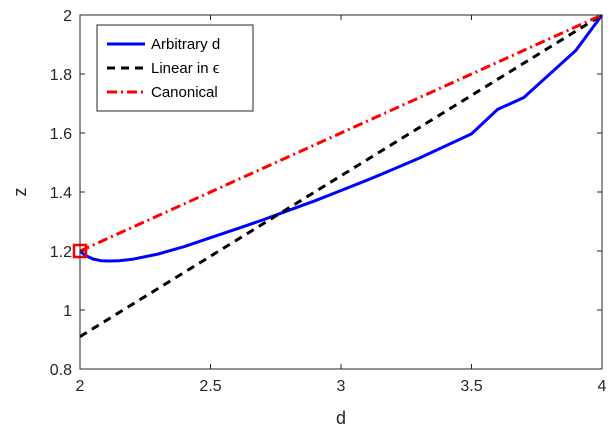 The width and height of the screenshot is (616, 437). Describe the element at coordinates (80, 386) in the screenshot. I see `x-tick-label: 2` at that location.